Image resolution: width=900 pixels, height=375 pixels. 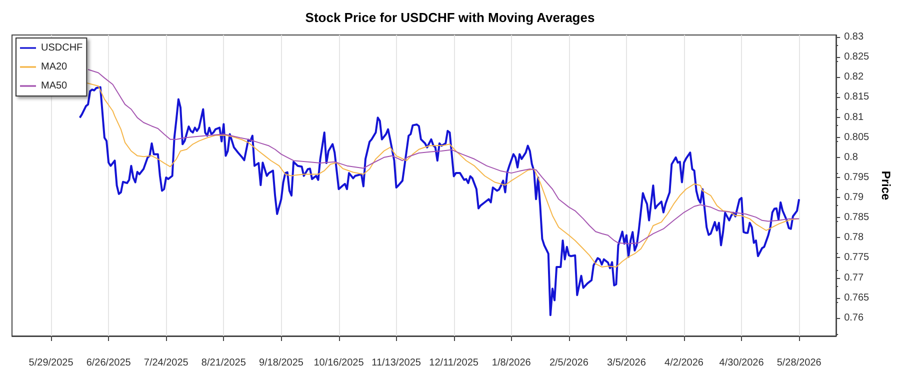 I want to click on y-tick-label: 0.775, so click(x=857, y=258).